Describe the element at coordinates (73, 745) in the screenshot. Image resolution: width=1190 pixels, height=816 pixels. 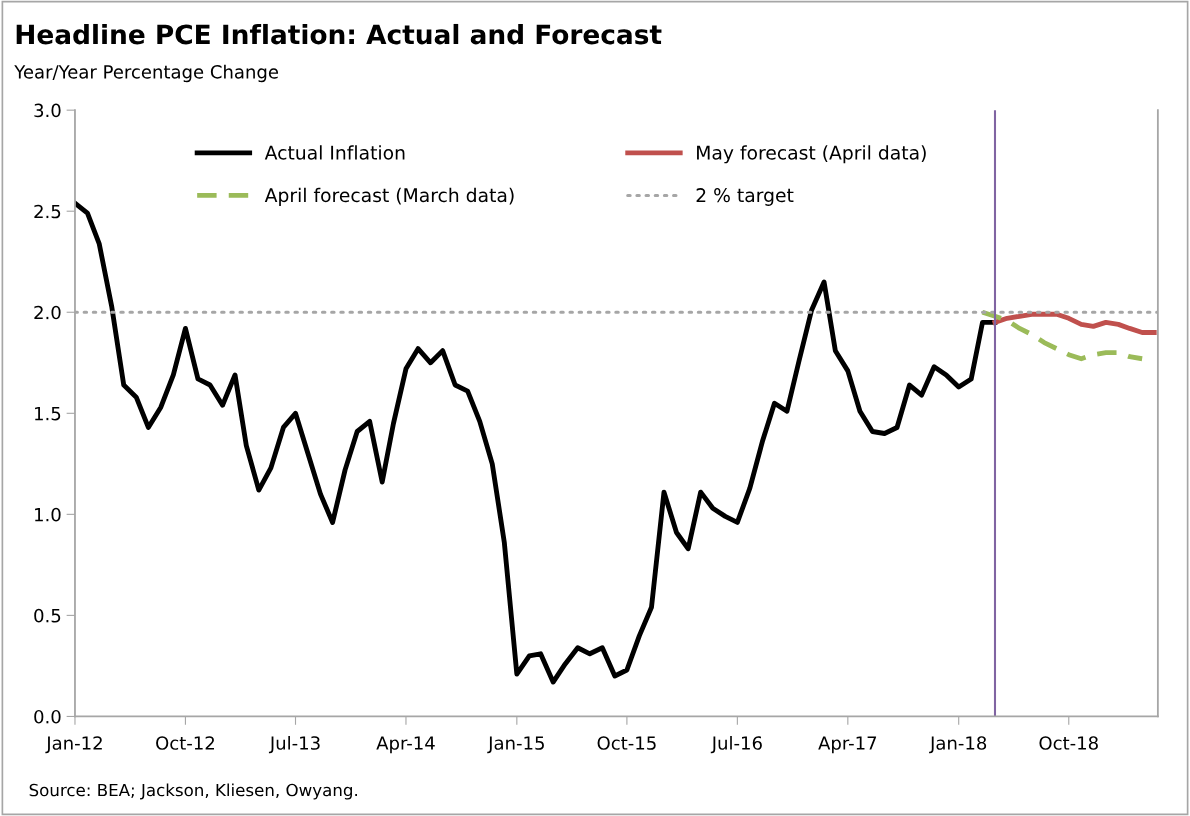
I see `x-tick-label: Jan-12` at that location.